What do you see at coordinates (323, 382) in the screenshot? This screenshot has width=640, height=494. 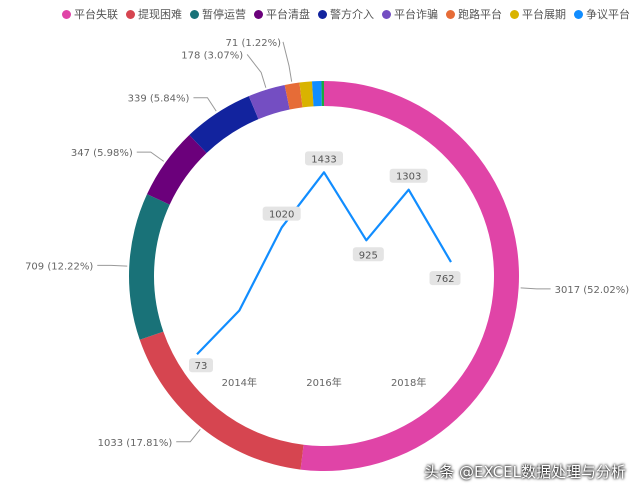 I see `x-tick-label: 2016年` at bounding box center [323, 382].